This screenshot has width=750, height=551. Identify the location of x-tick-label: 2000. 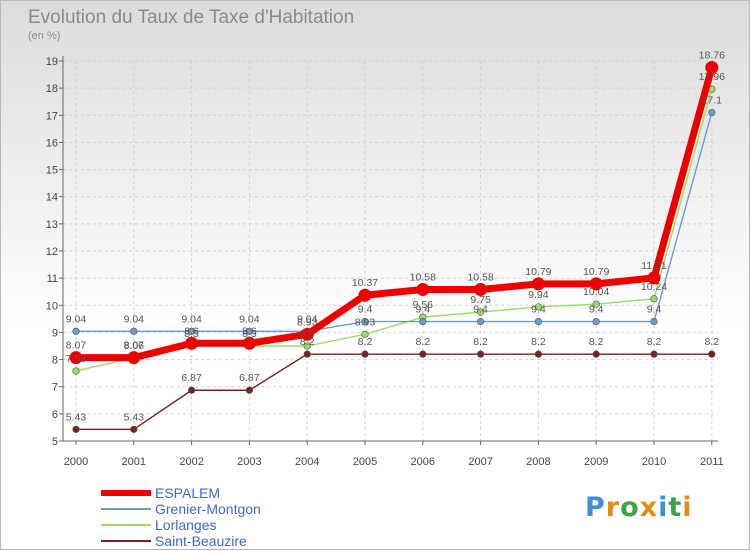
(76, 462).